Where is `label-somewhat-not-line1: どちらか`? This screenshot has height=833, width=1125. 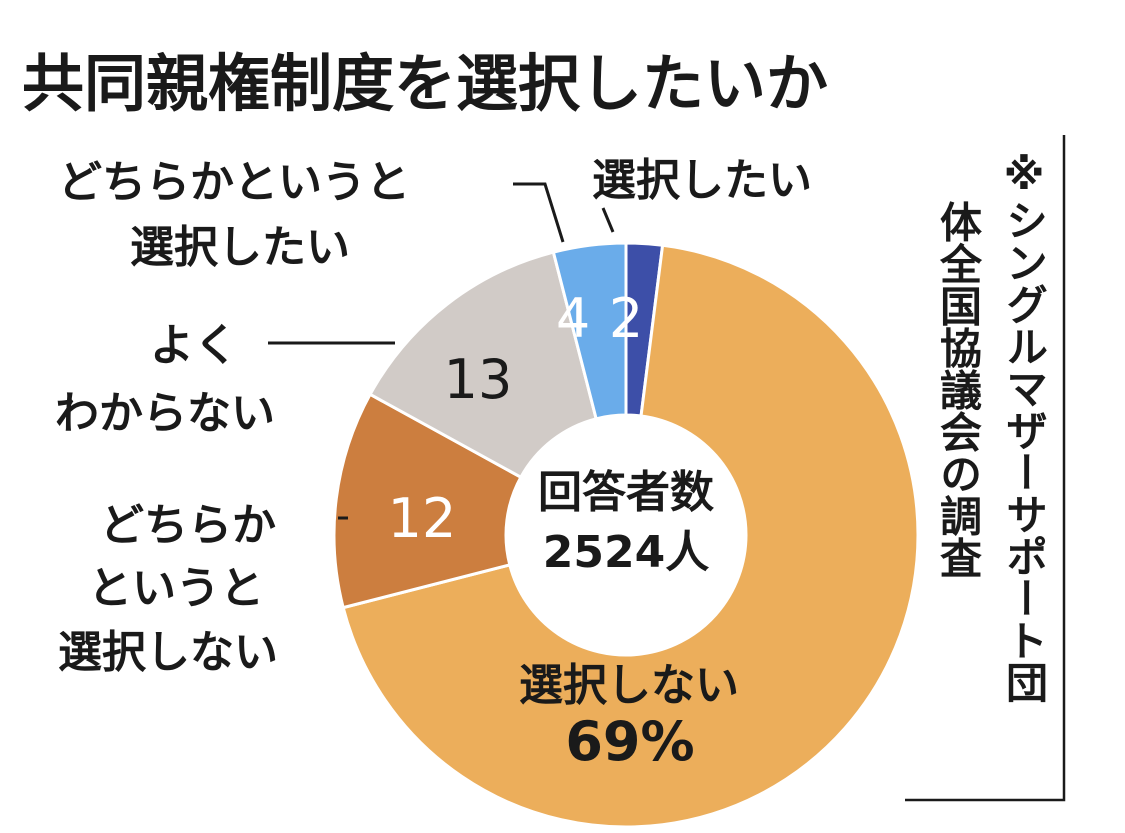 label-somewhat-not-line1: どちらか is located at coordinates (188, 525).